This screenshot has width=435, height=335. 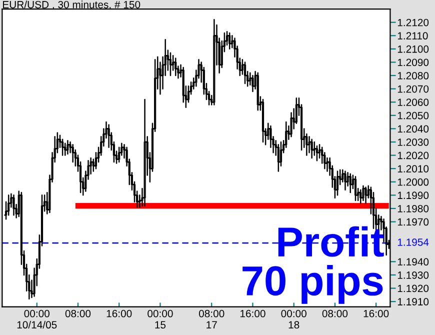 What do you see at coordinates (413, 49) in the screenshot?
I see `y-tick-label: 1.2100` at bounding box center [413, 49].